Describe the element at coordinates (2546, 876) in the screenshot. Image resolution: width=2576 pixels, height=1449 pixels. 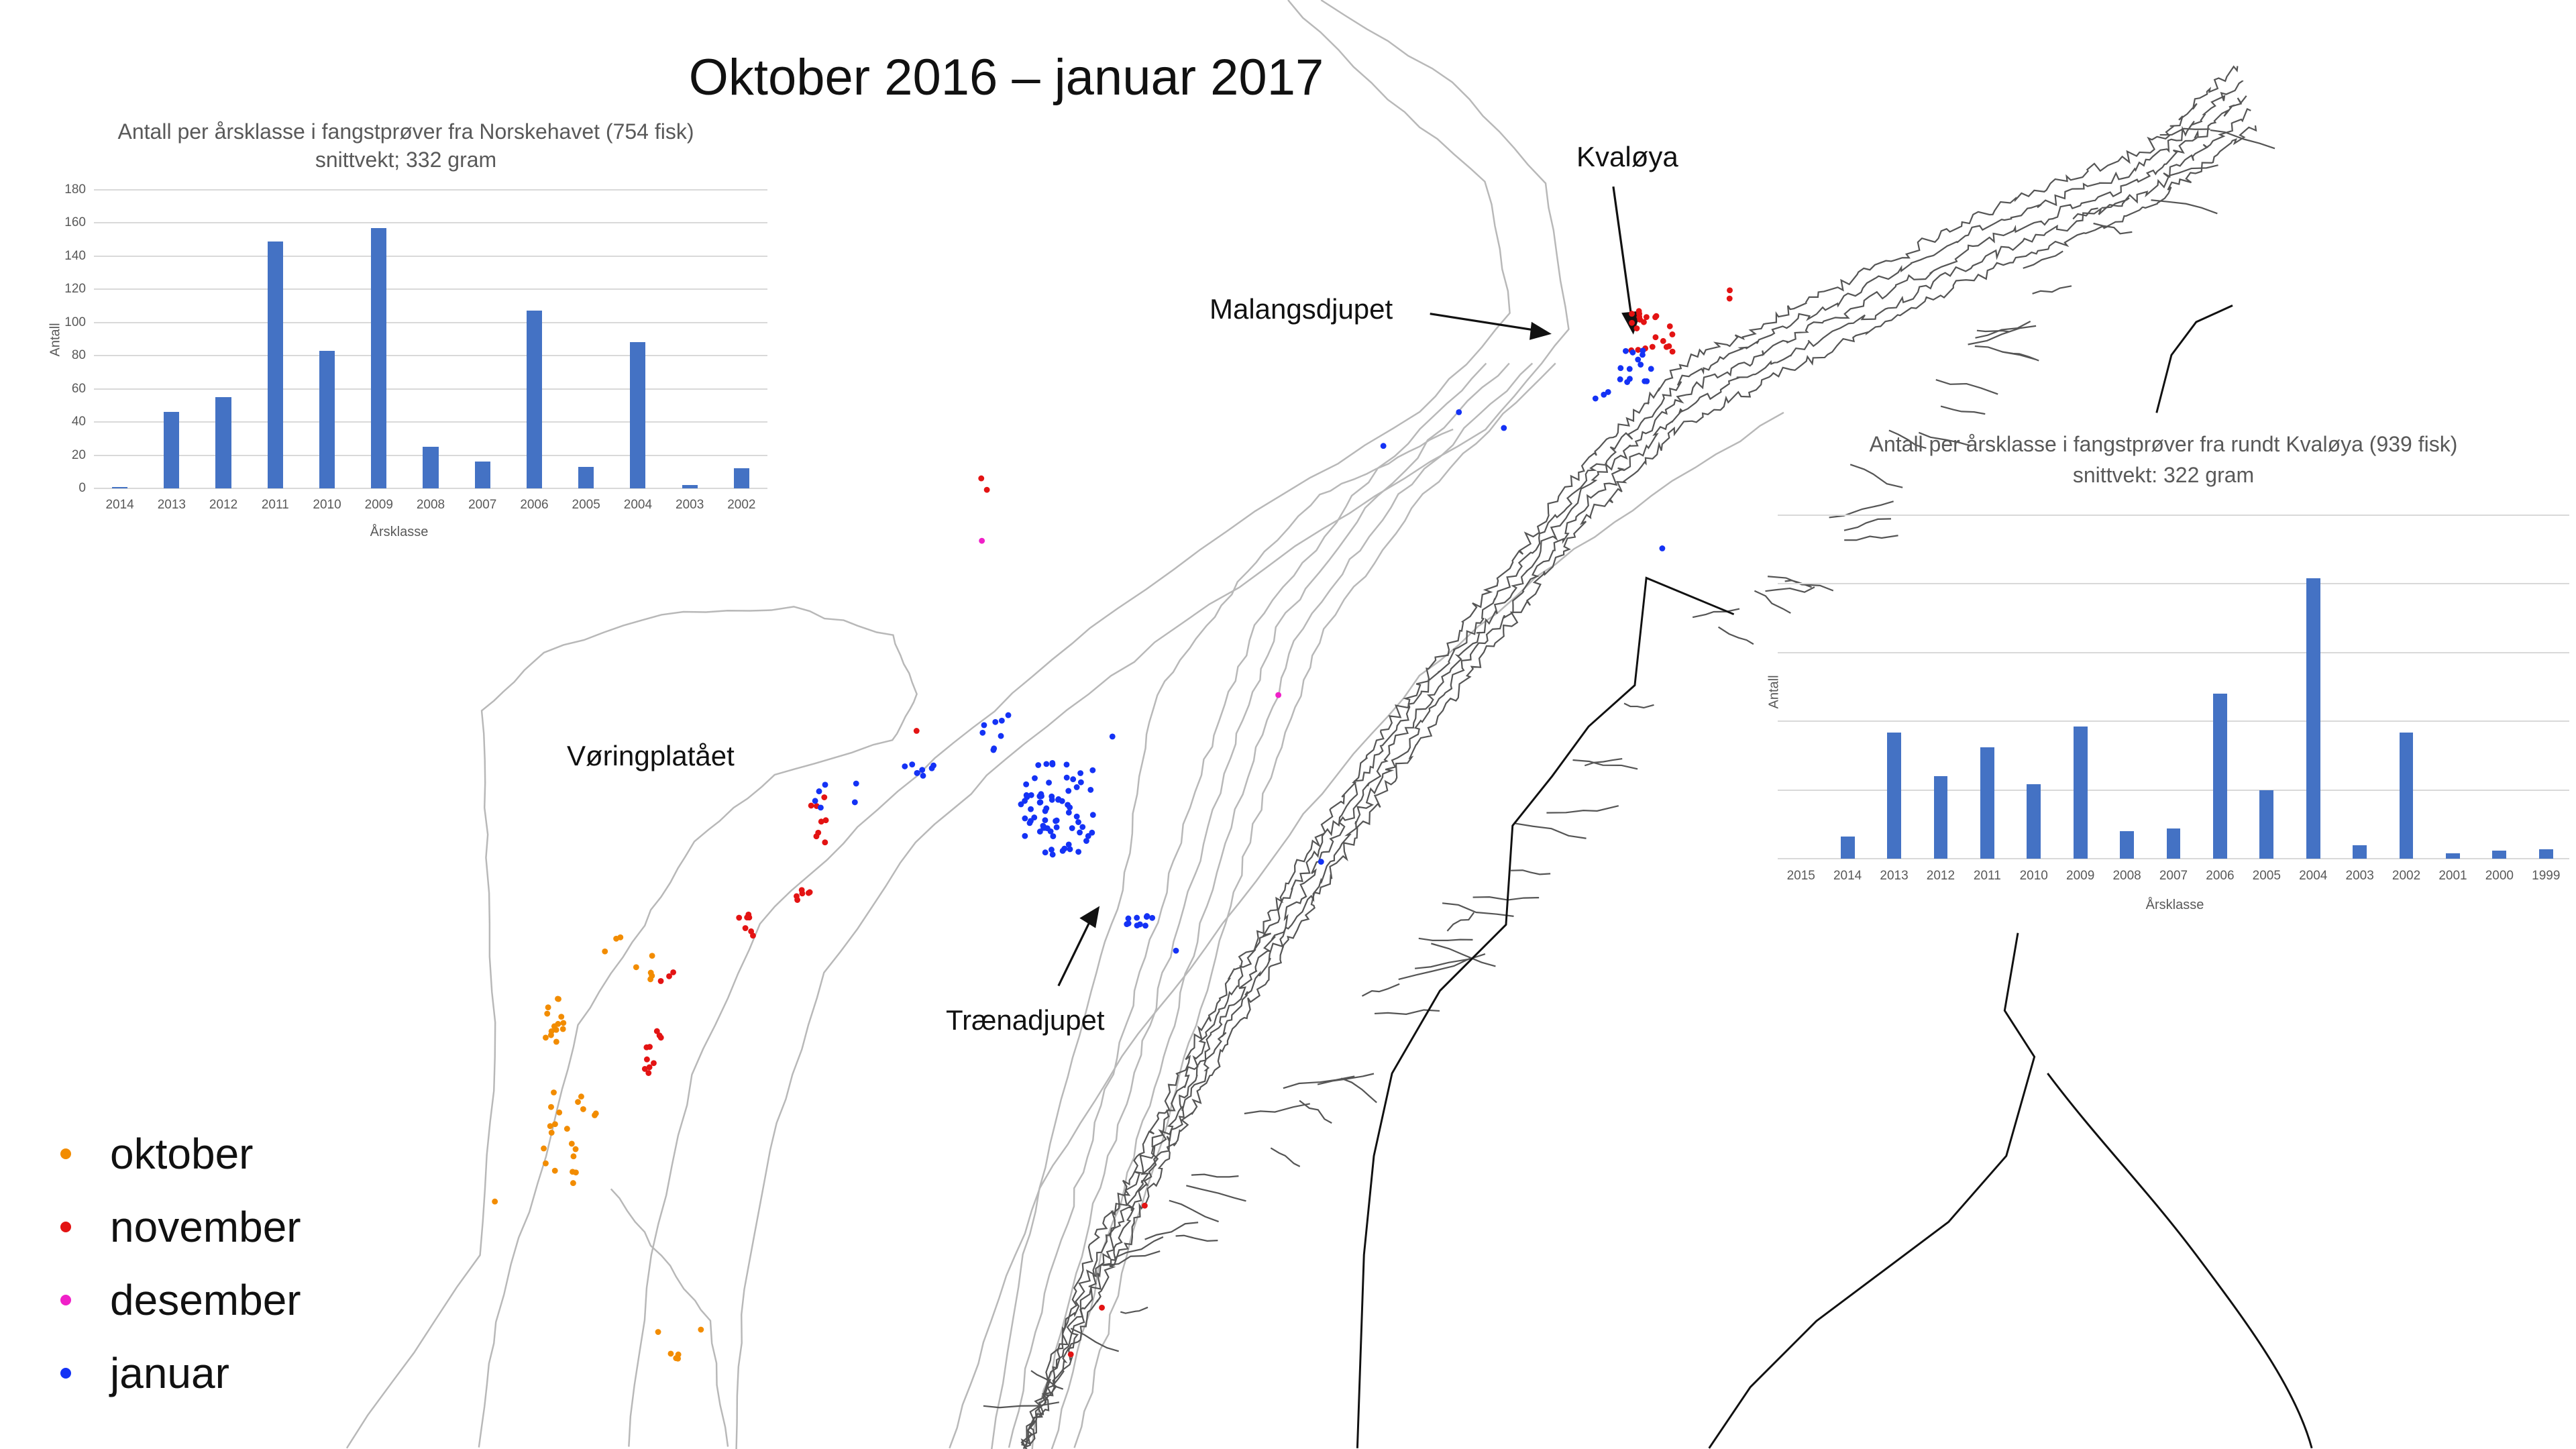
I see `x-tick-label: 1999` at that location.